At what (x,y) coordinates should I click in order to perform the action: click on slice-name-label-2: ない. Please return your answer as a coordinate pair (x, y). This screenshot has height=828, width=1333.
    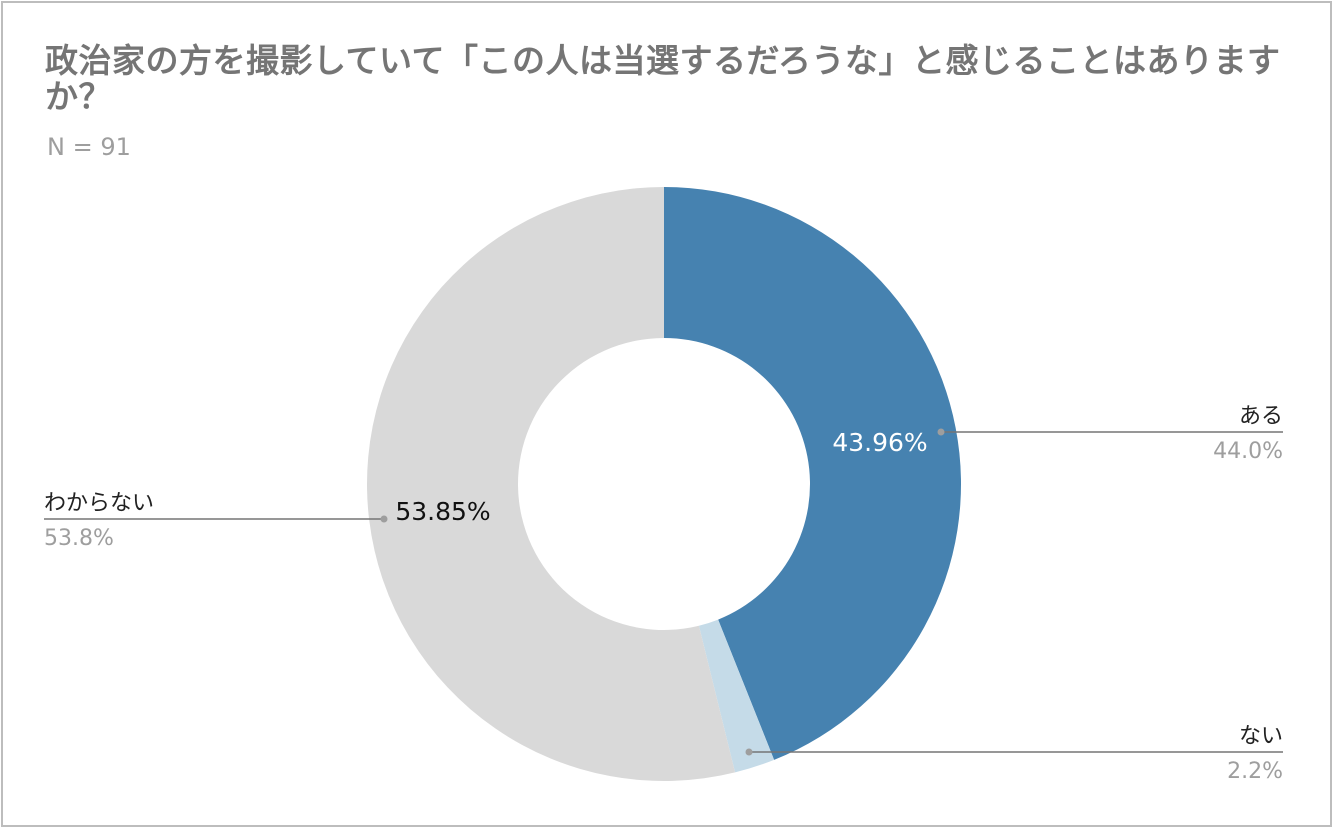
    Looking at the image, I should click on (1261, 736).